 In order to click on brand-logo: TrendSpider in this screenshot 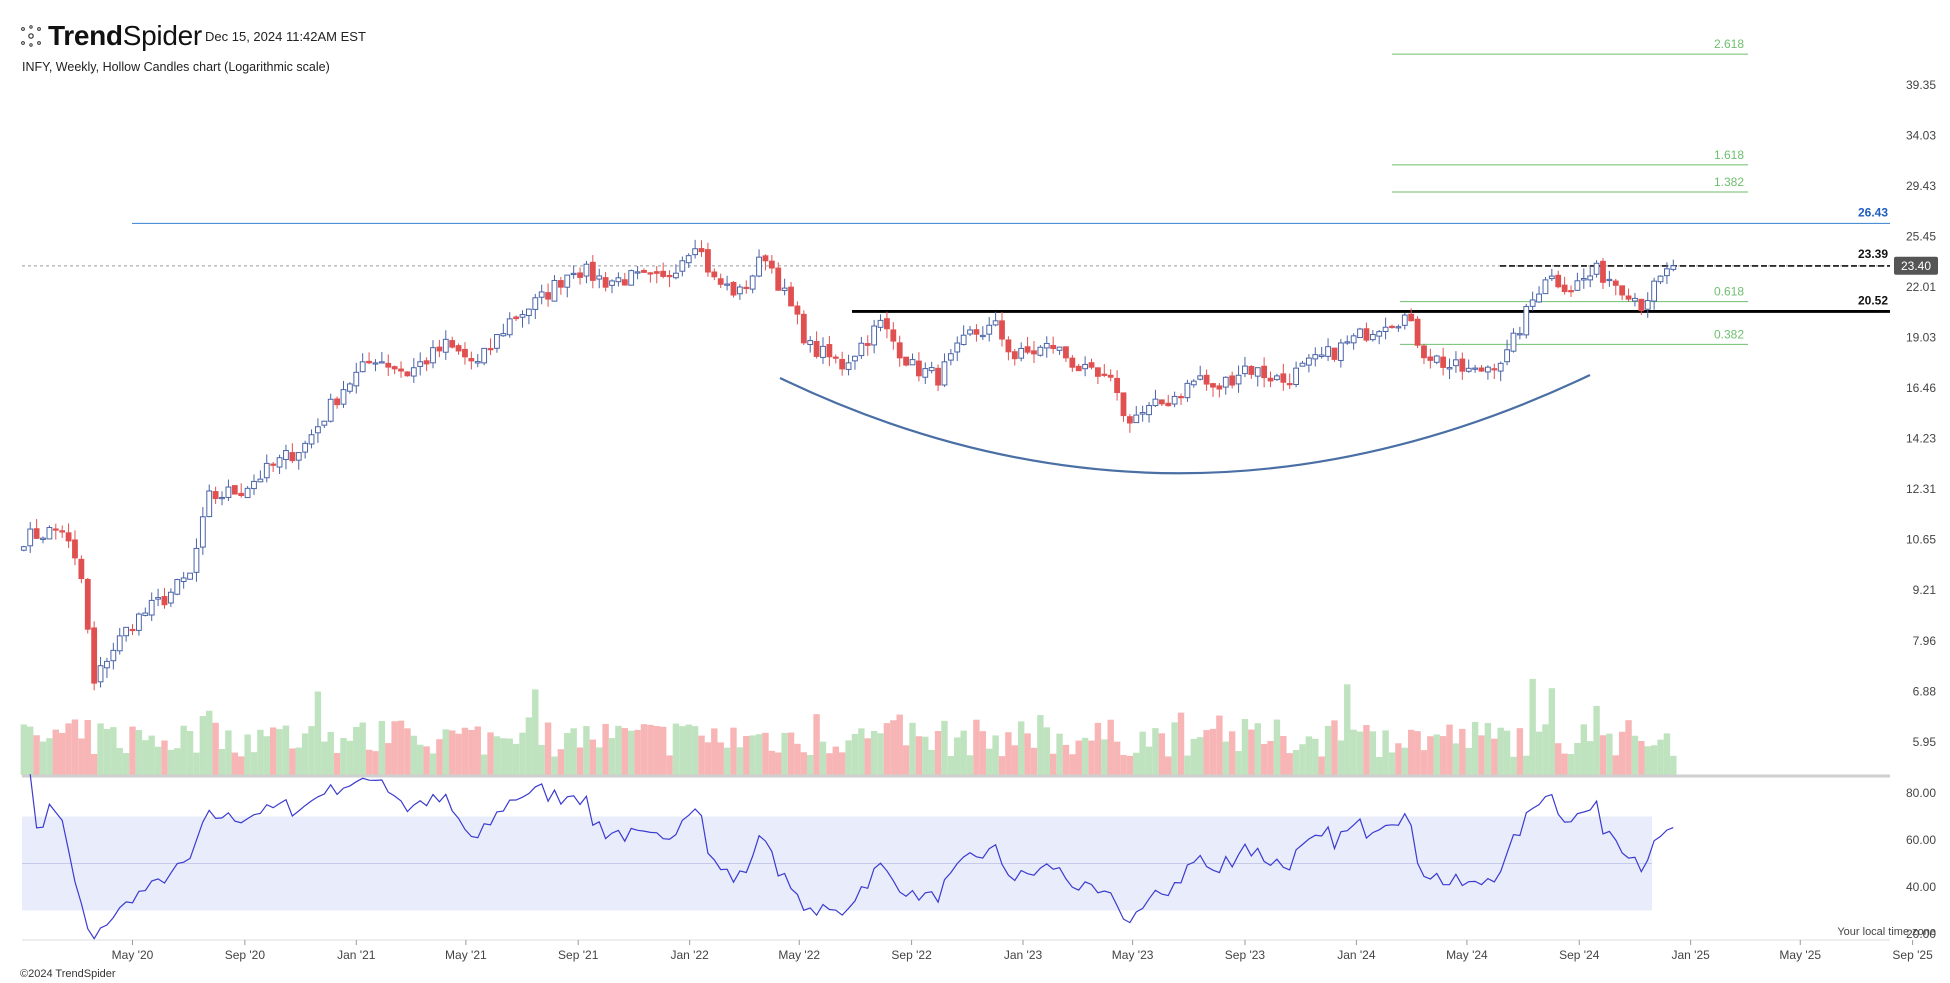, I will do `click(111, 36)`.